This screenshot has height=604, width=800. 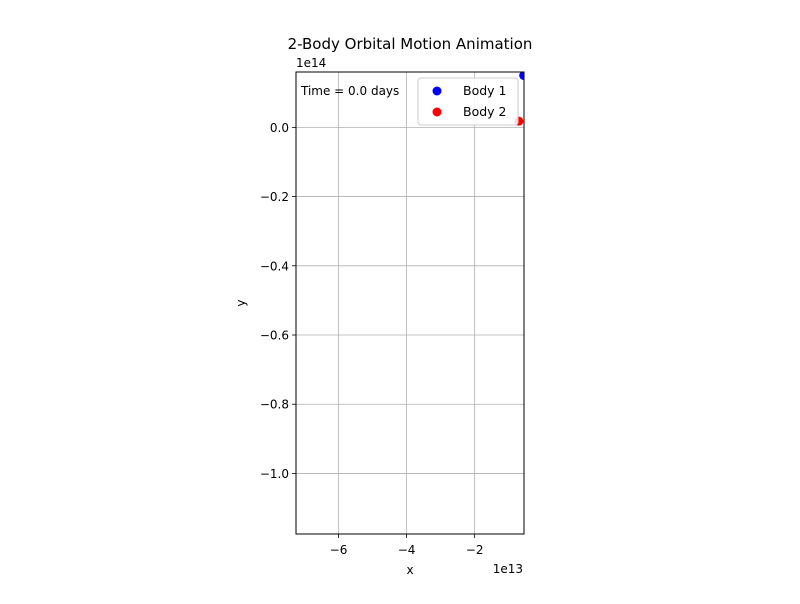 What do you see at coordinates (409, 570) in the screenshot?
I see `x-axis-label: x` at bounding box center [409, 570].